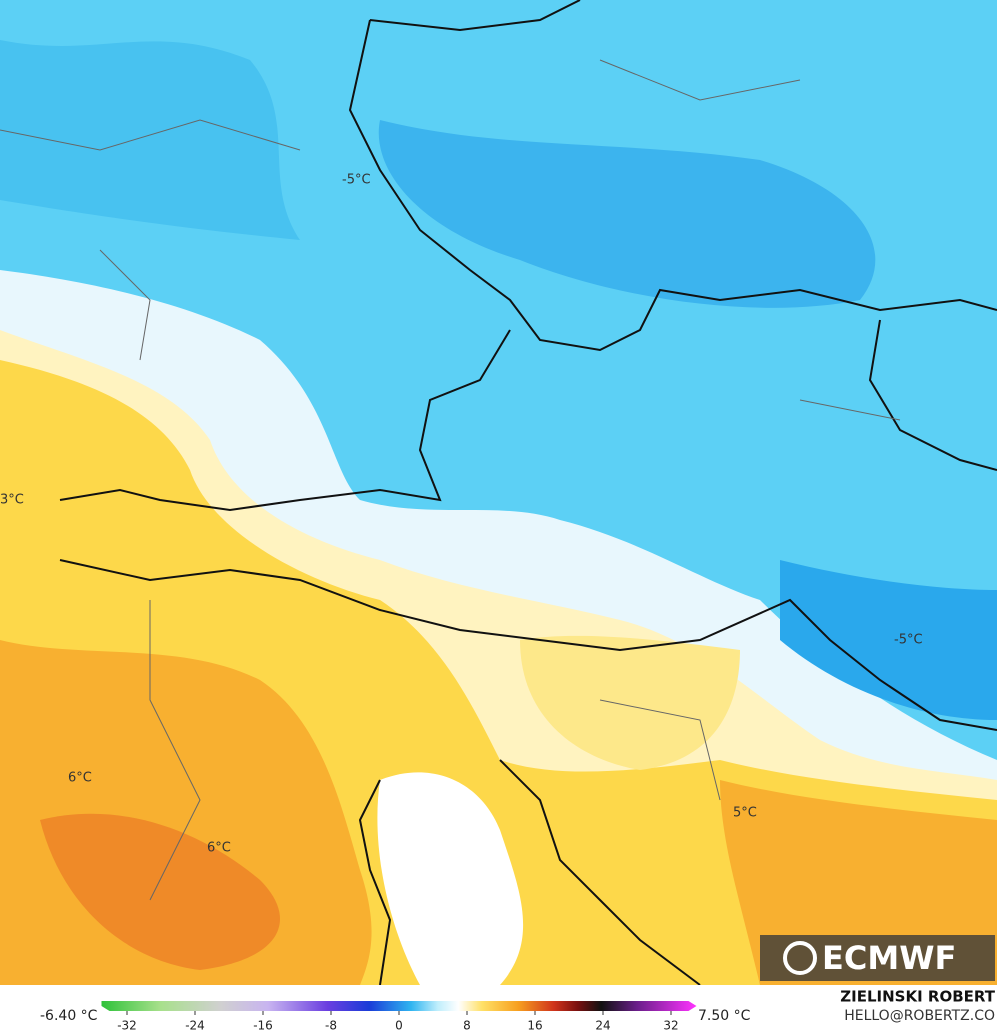 The width and height of the screenshot is (997, 1035). I want to click on contour-label: 5°C, so click(745, 813).